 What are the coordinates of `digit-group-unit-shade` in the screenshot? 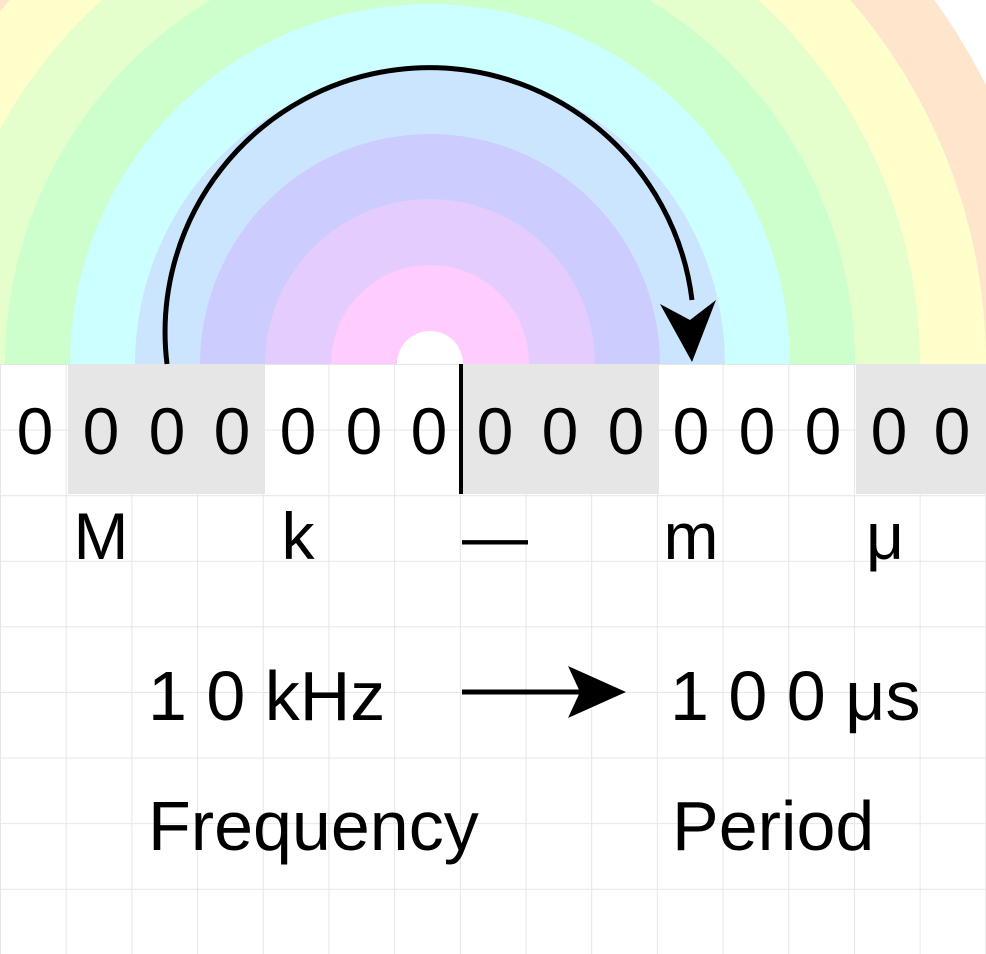 It's located at (561, 429).